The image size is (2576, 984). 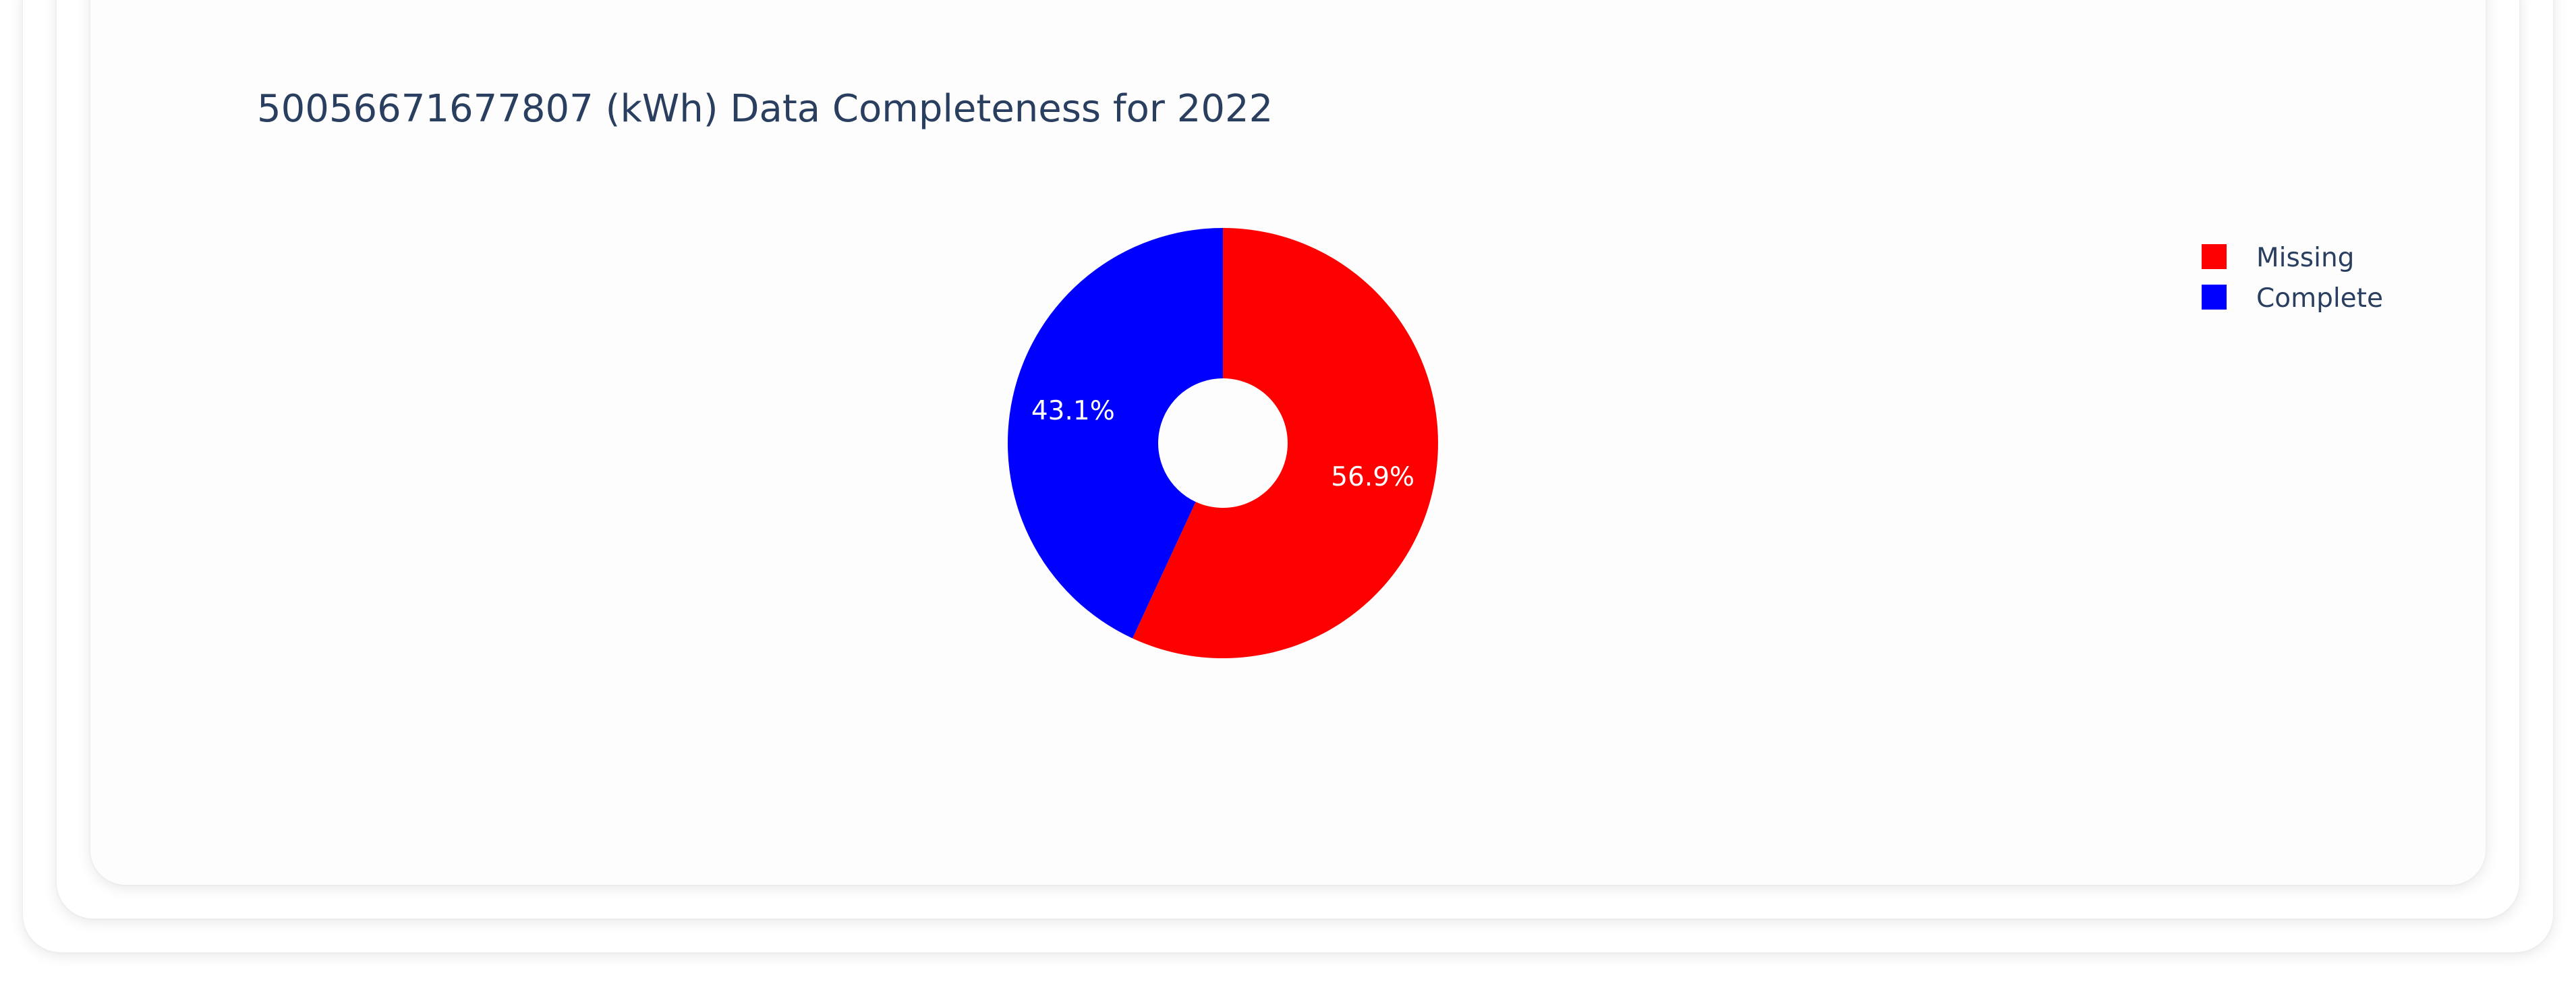 I want to click on legend-label-missing: Missing, so click(x=2305, y=258).